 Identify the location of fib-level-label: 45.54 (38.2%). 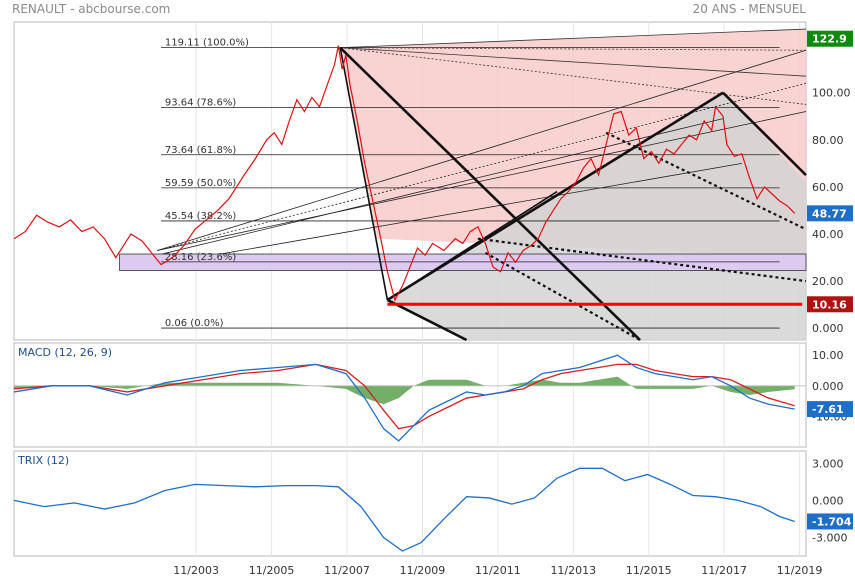
(200, 216).